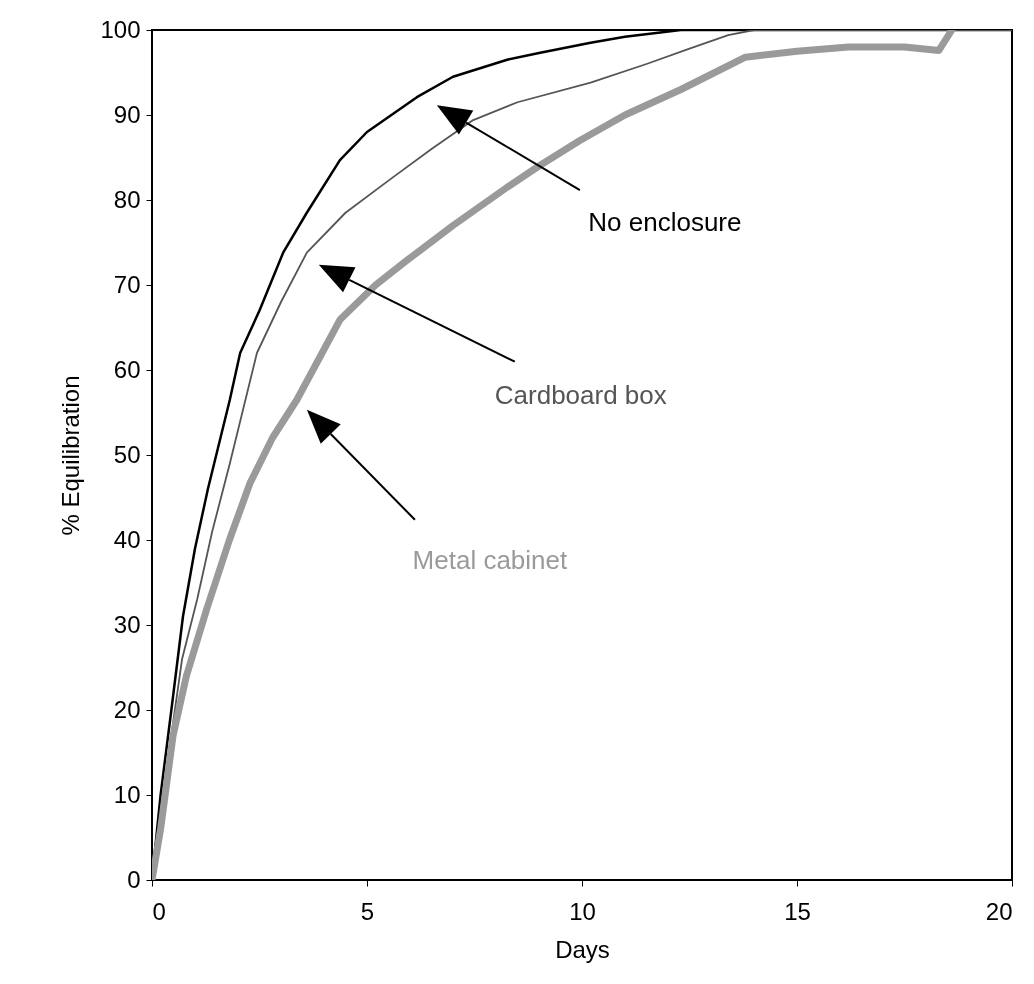 This screenshot has height=984, width=1034. What do you see at coordinates (582, 949) in the screenshot?
I see `x-axis-title: Days` at bounding box center [582, 949].